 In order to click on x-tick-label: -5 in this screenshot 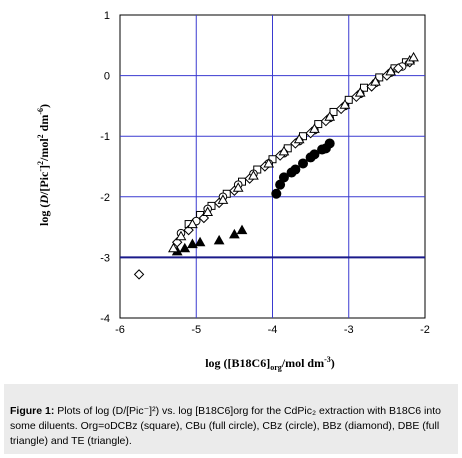, I will do `click(196, 330)`.